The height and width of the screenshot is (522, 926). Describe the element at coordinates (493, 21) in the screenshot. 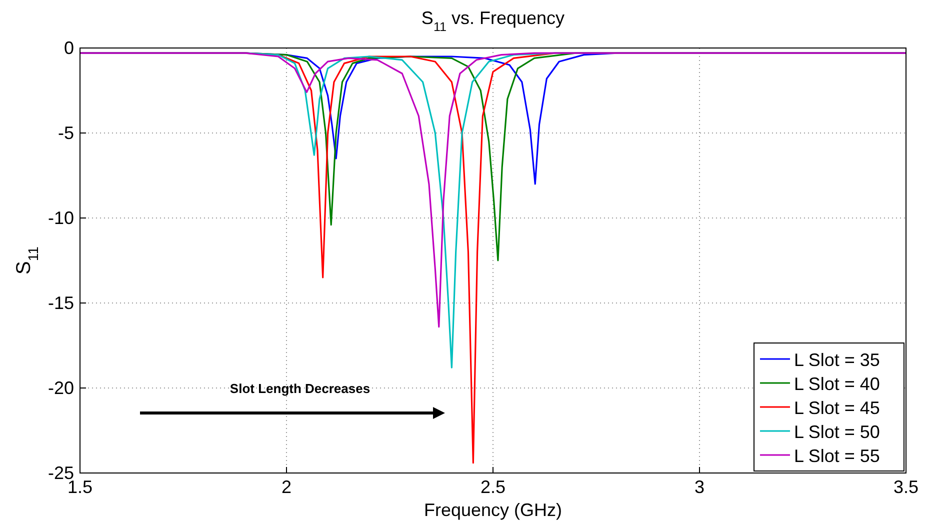

I see `chart-title: S$_{11}$ vs. Frequency` at that location.